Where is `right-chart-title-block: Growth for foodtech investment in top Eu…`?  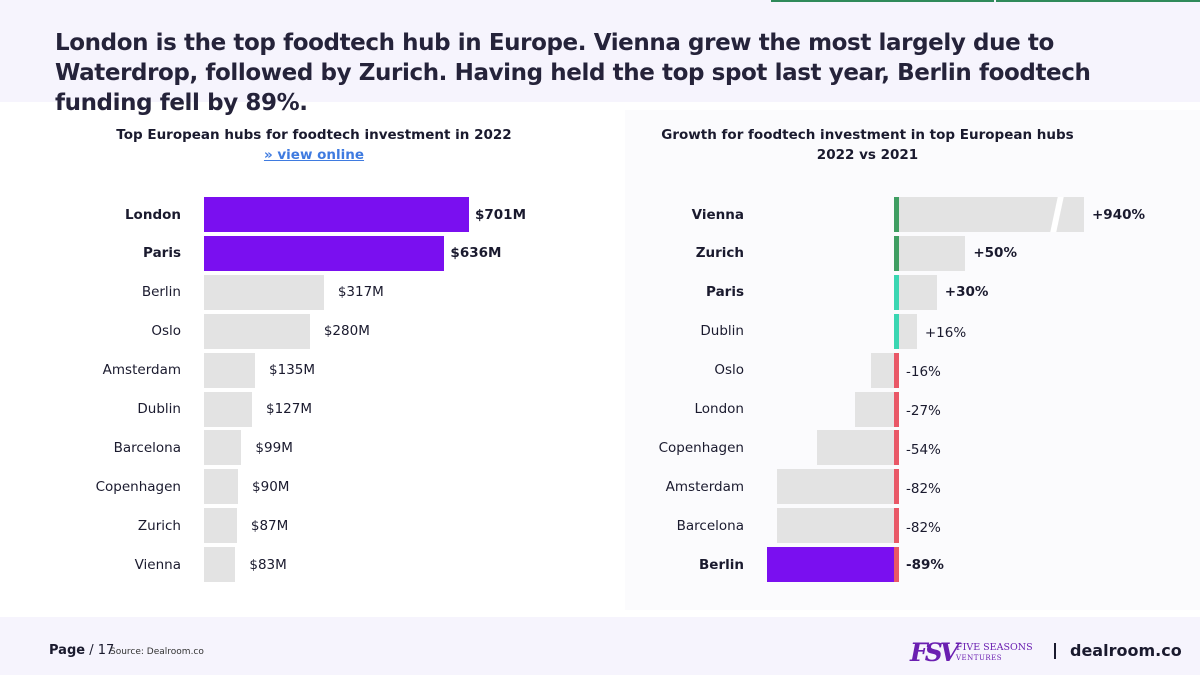 right-chart-title-block: Growth for foodtech investment in top Eu… is located at coordinates (867, 145).